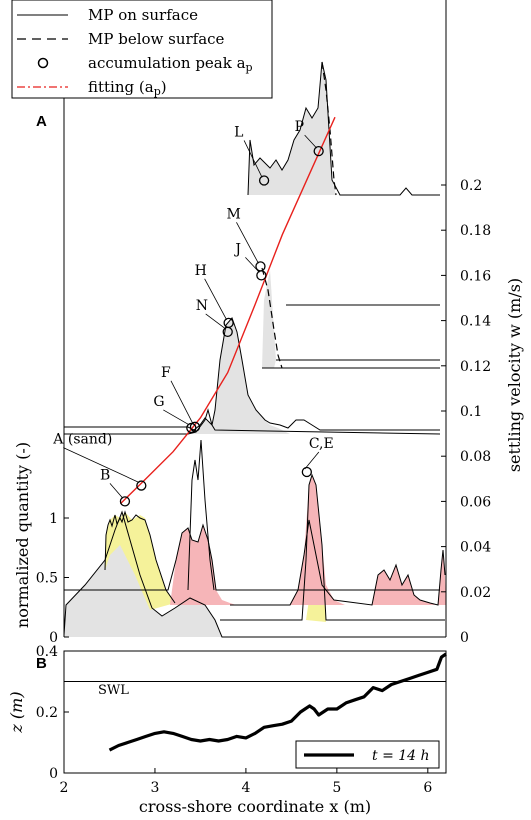 The height and width of the screenshot is (820, 531). I want to click on bed-profile-line, so click(277, 702).